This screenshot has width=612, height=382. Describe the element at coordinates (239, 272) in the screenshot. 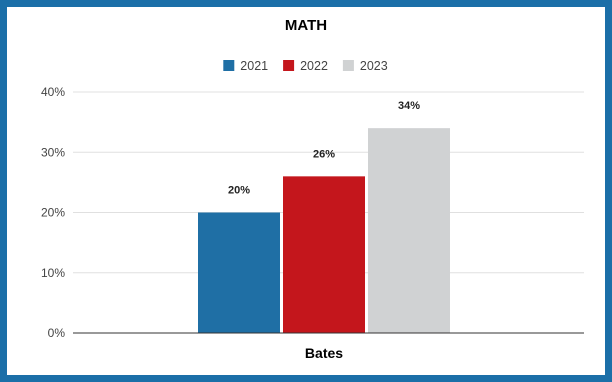

I see `bar-2021` at that location.